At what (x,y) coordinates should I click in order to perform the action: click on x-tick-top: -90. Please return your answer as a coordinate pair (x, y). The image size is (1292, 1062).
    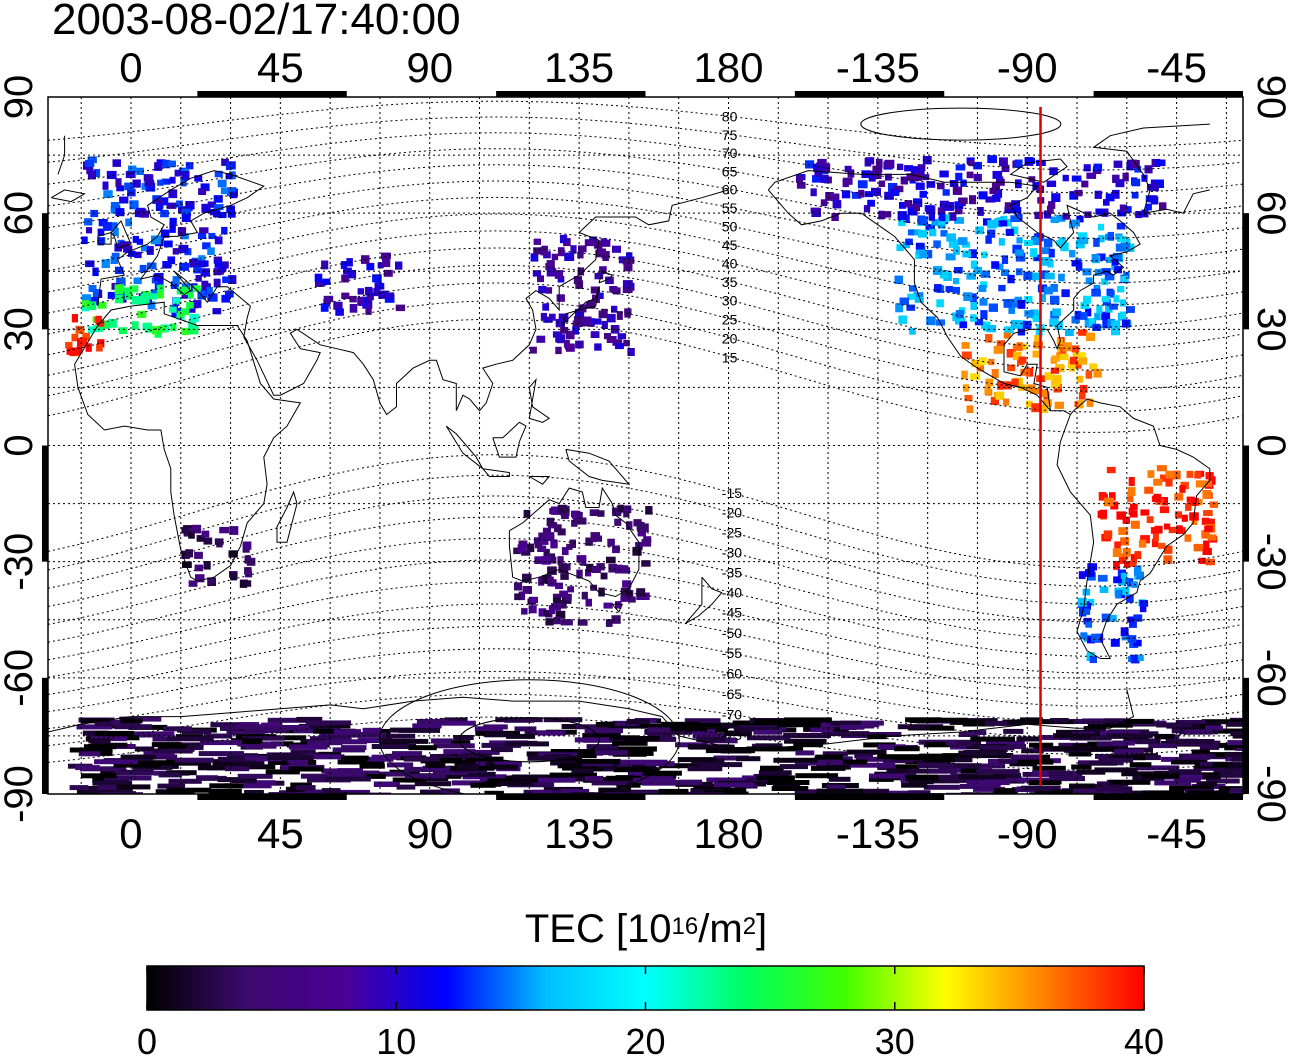
    Looking at the image, I should click on (1027, 67).